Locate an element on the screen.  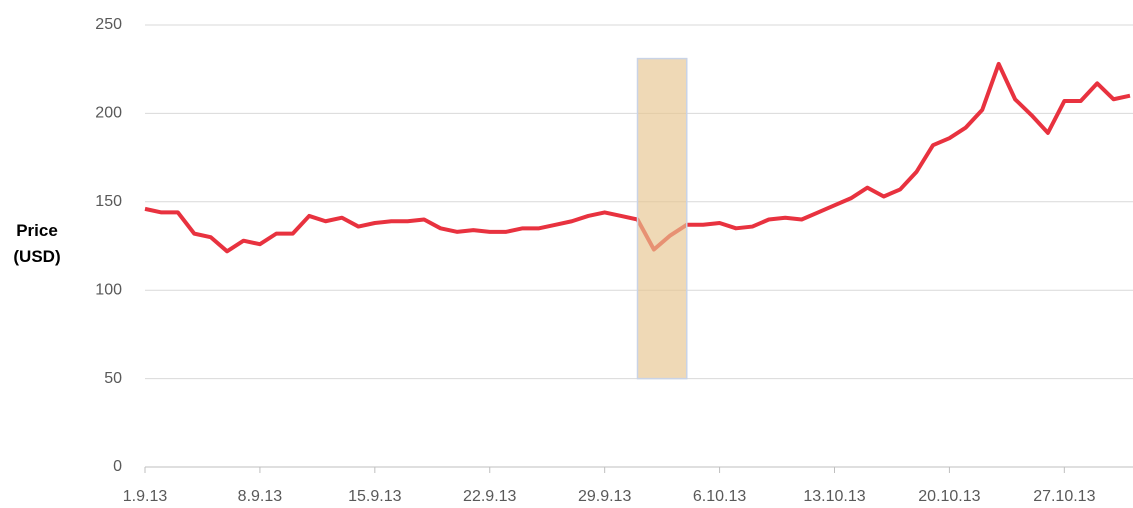
x-tick-label: 8.9.13 is located at coordinates (260, 496).